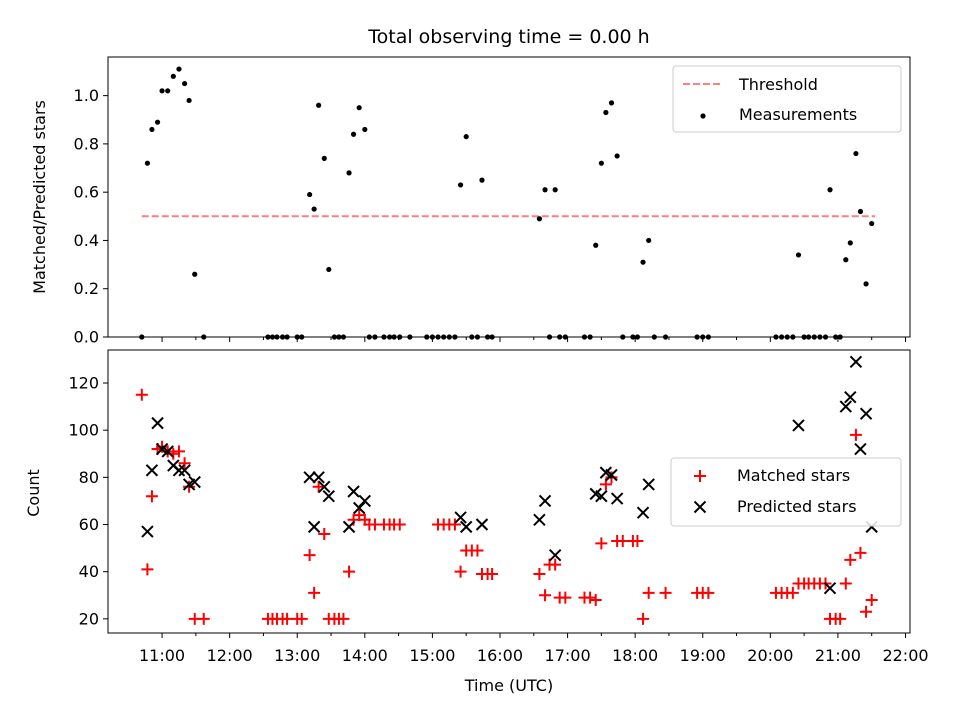 The width and height of the screenshot is (960, 720). What do you see at coordinates (778, 84) in the screenshot?
I see `legend-threshold-label: Threshold` at bounding box center [778, 84].